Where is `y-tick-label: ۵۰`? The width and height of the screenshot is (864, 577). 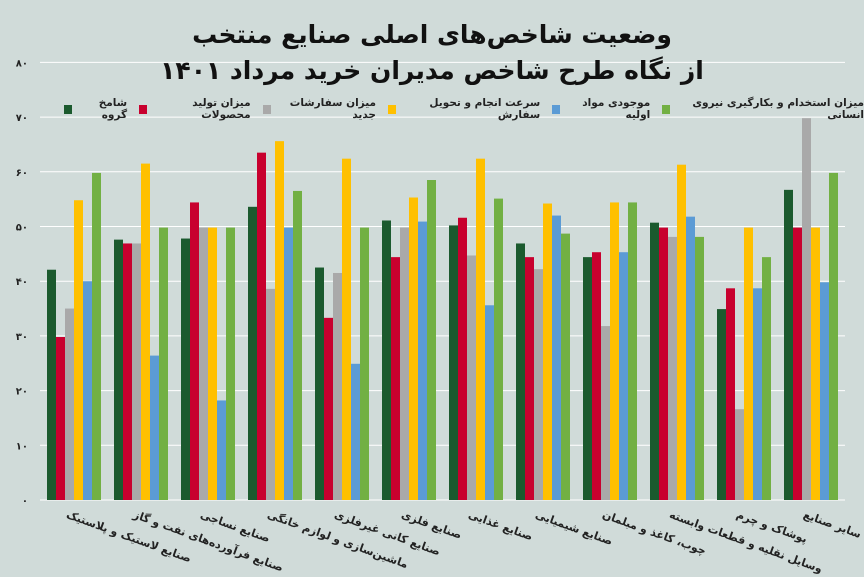 y-tick-label: ۵۰ is located at coordinates (22, 228).